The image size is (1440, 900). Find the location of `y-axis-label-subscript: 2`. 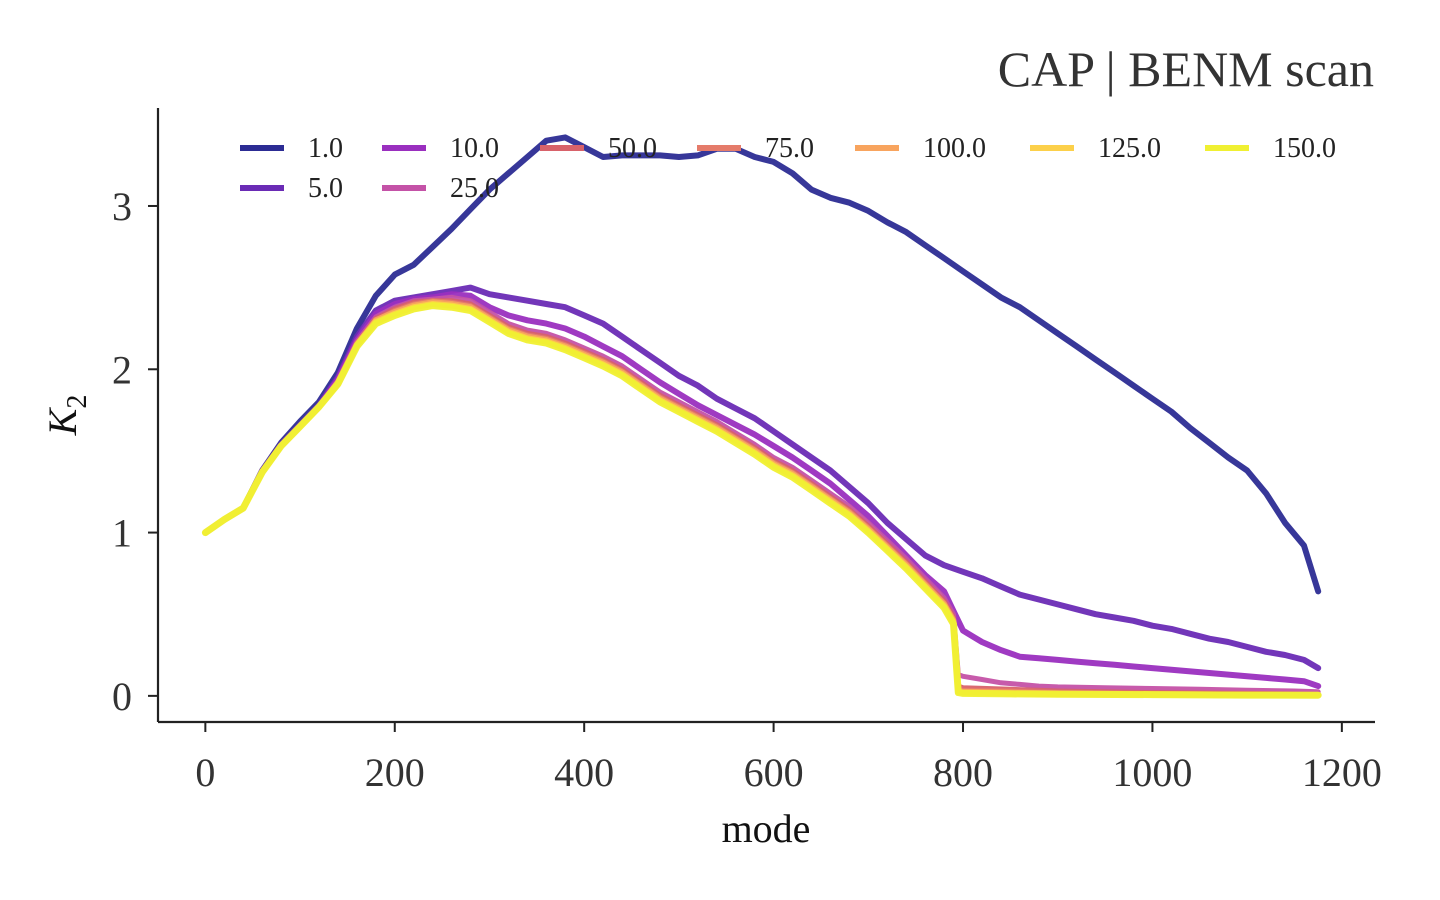

y-axis-label-subscript: 2 is located at coordinates (77, 402).